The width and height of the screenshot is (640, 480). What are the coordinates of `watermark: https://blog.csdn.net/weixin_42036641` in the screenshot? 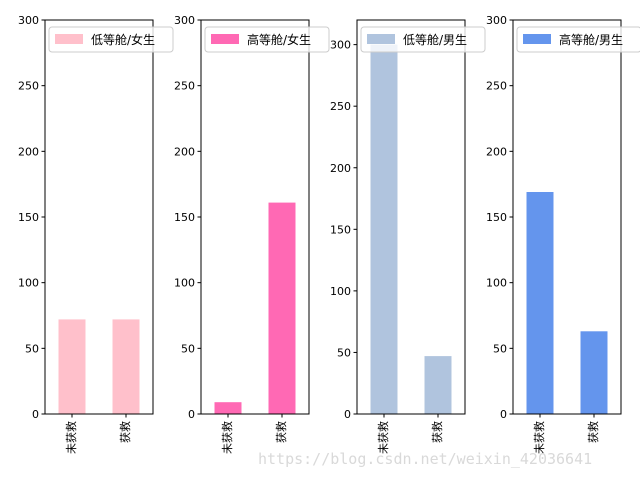 It's located at (425, 459).